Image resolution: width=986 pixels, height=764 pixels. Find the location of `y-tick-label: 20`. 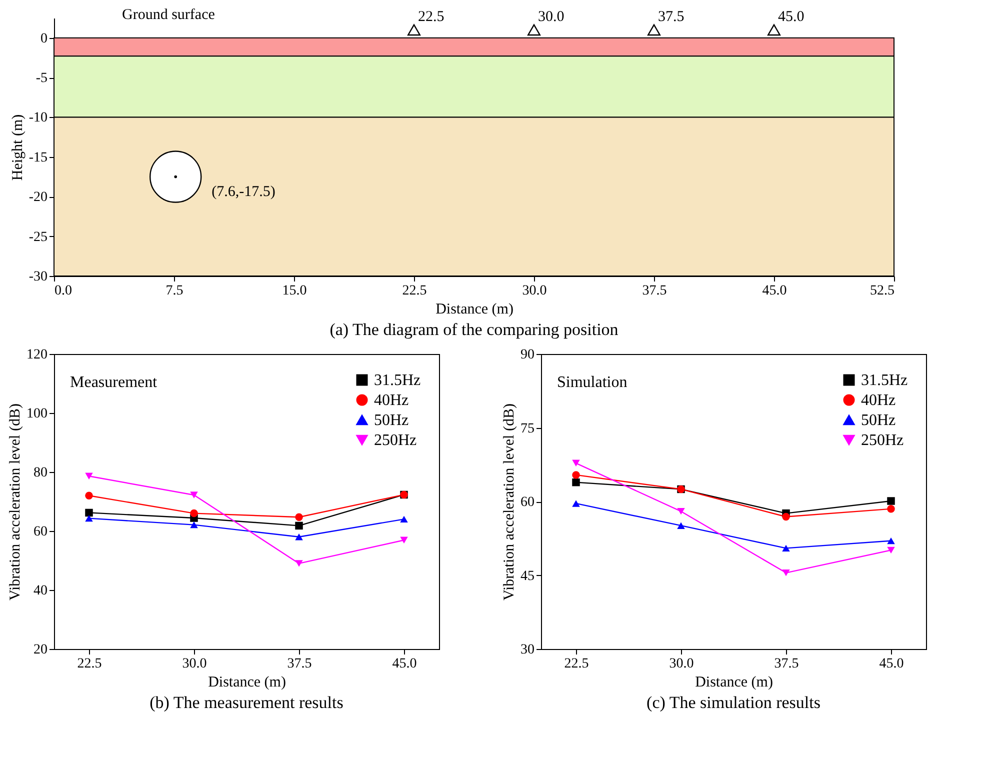

y-tick-label: 20 is located at coordinates (41, 650).